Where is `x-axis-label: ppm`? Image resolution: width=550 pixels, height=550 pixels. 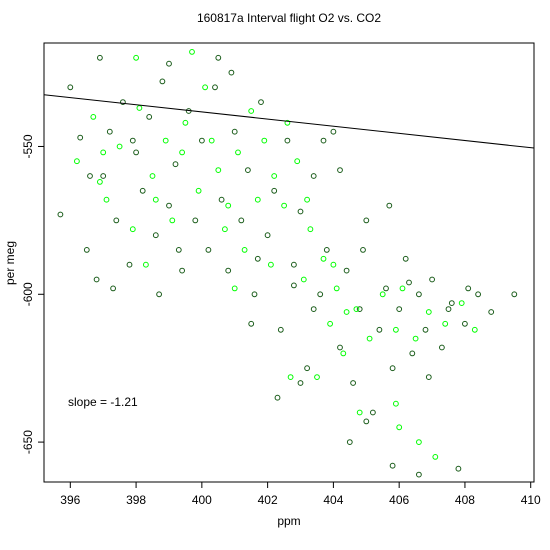 x-axis-label: ppm is located at coordinates (288, 521).